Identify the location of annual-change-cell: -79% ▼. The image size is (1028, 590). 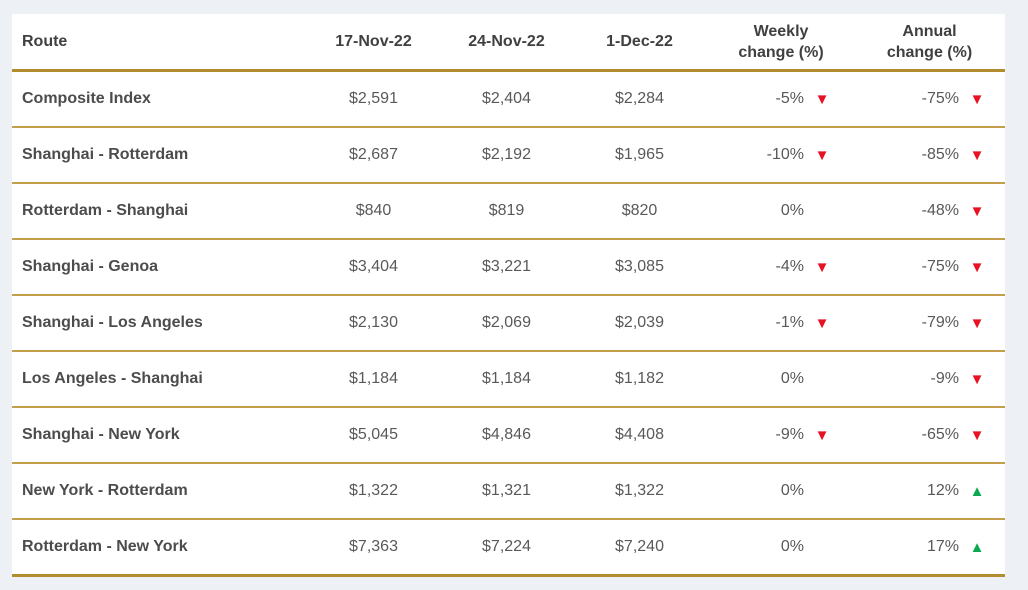
(929, 323).